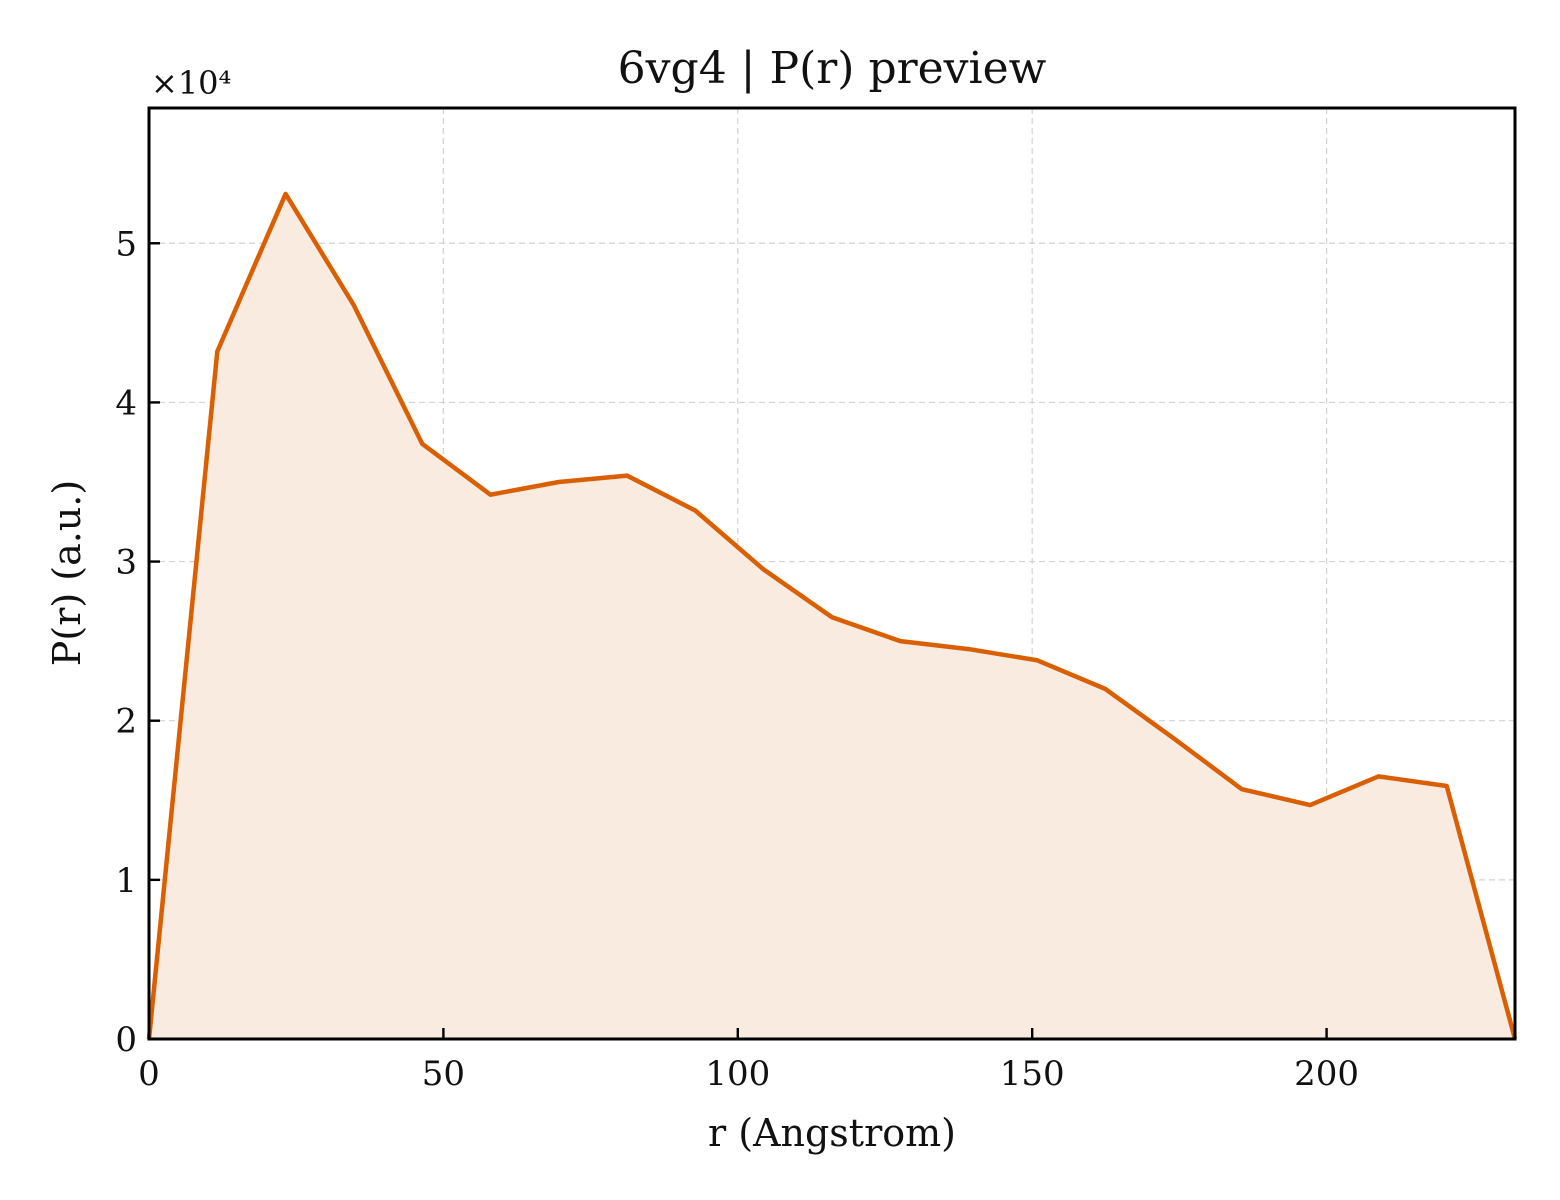 This screenshot has height=1200, width=1560. What do you see at coordinates (1032, 1074) in the screenshot?
I see `x-tick-label: 150` at bounding box center [1032, 1074].